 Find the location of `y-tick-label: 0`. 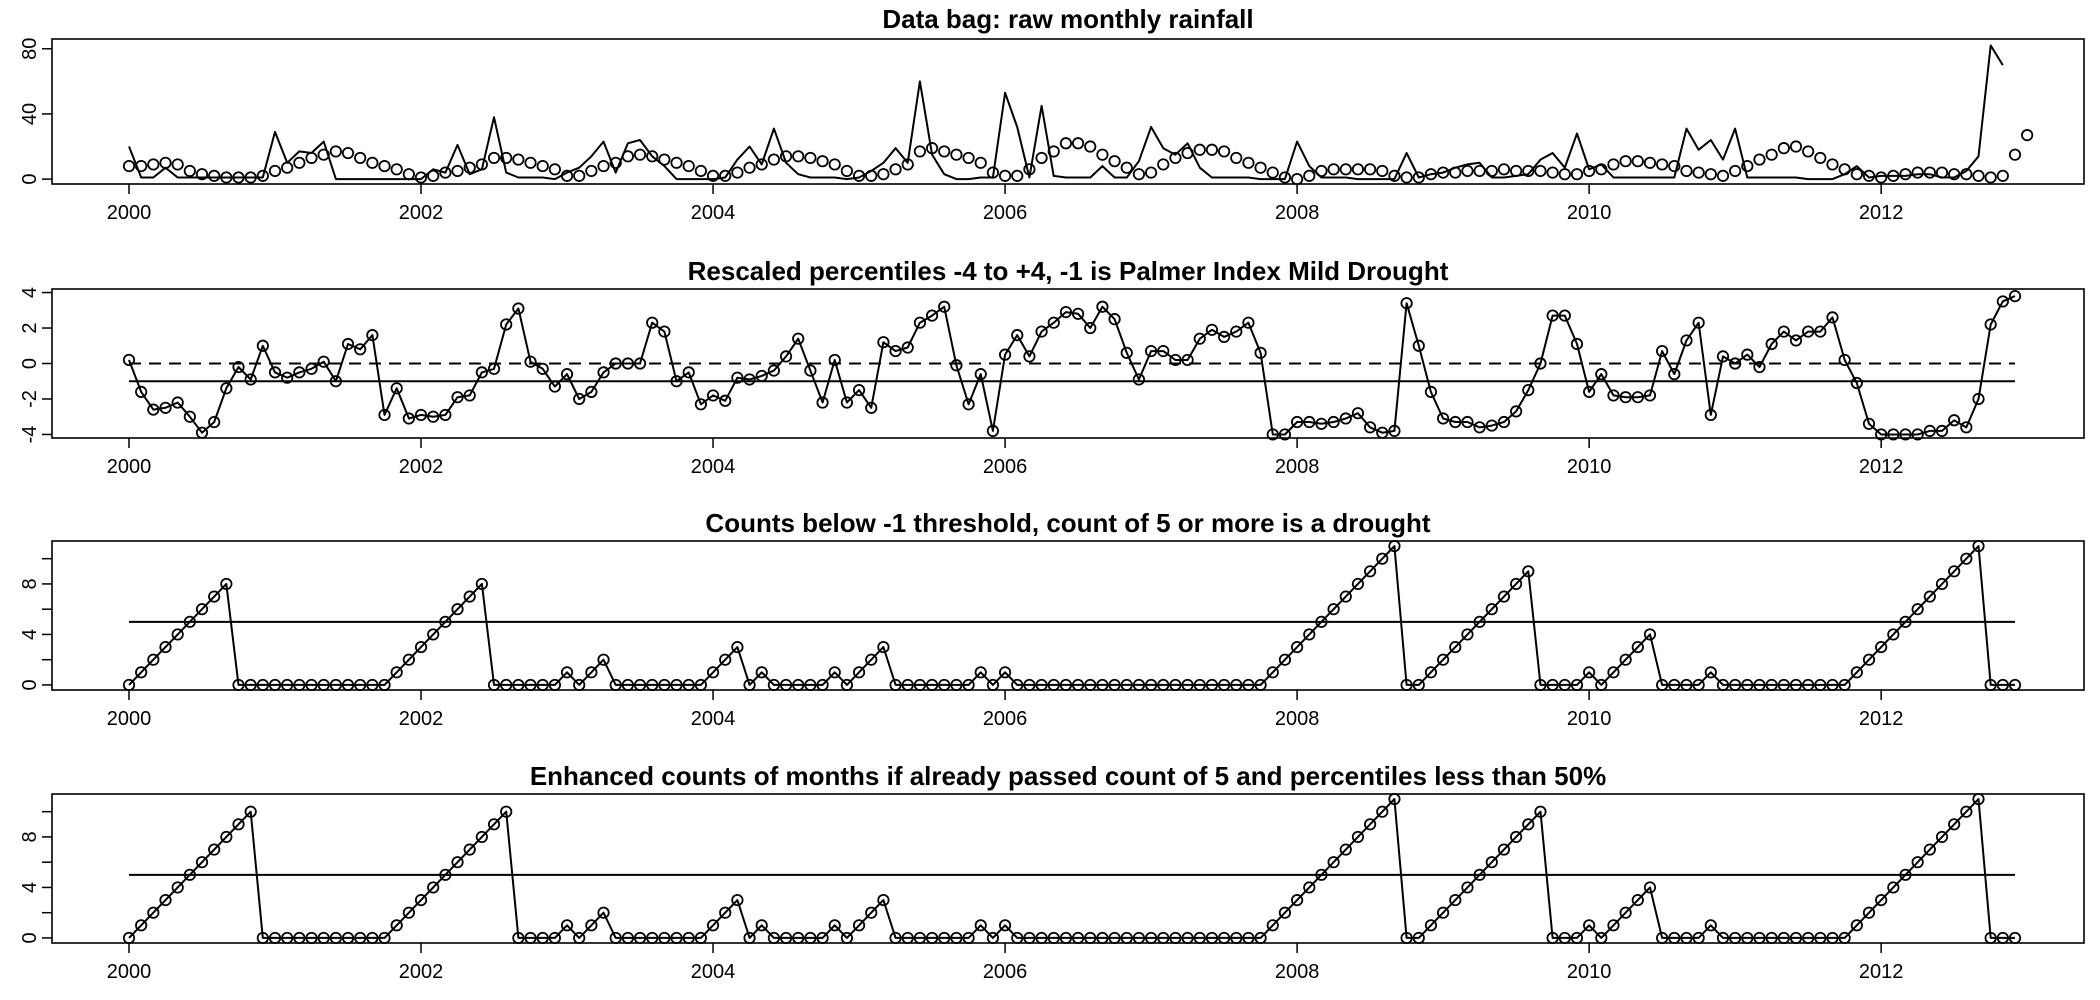

y-tick-label: 0 is located at coordinates (30, 937).